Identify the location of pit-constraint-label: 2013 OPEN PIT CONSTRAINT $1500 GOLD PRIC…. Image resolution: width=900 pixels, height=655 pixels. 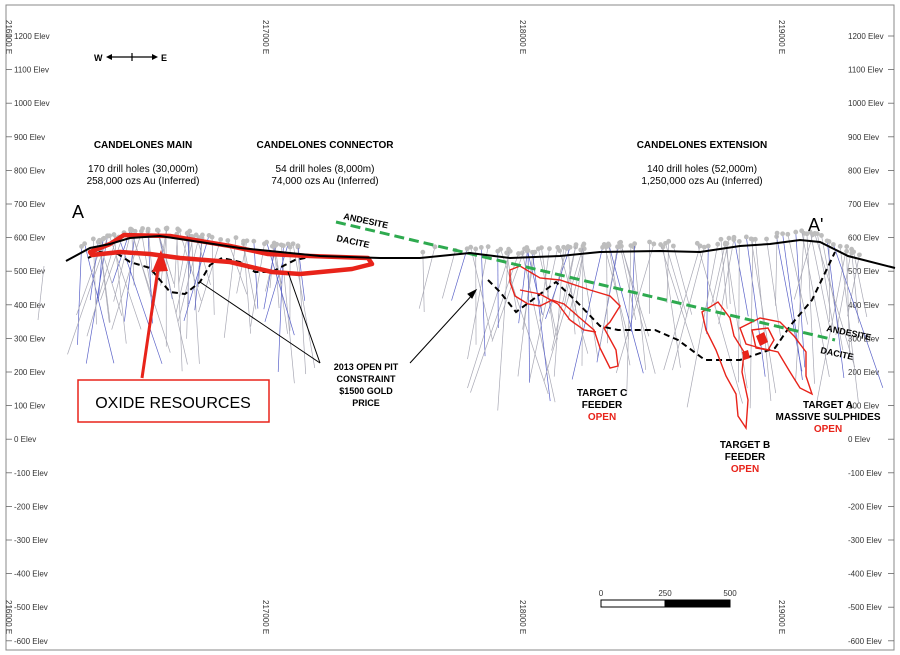
(366, 385).